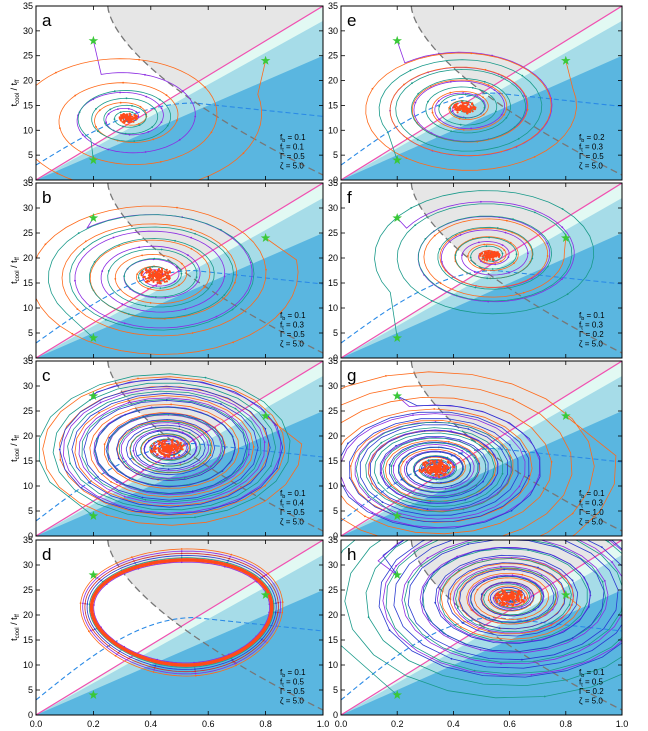  Describe the element at coordinates (292, 344) in the screenshot. I see `param-label: ζ = 5.0` at that location.